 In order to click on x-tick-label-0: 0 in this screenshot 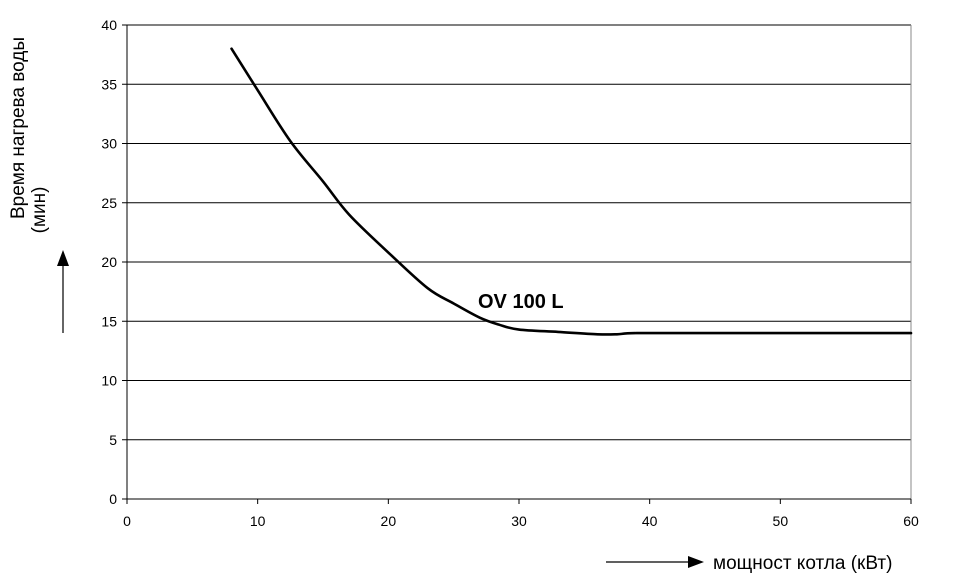, I will do `click(127, 521)`.